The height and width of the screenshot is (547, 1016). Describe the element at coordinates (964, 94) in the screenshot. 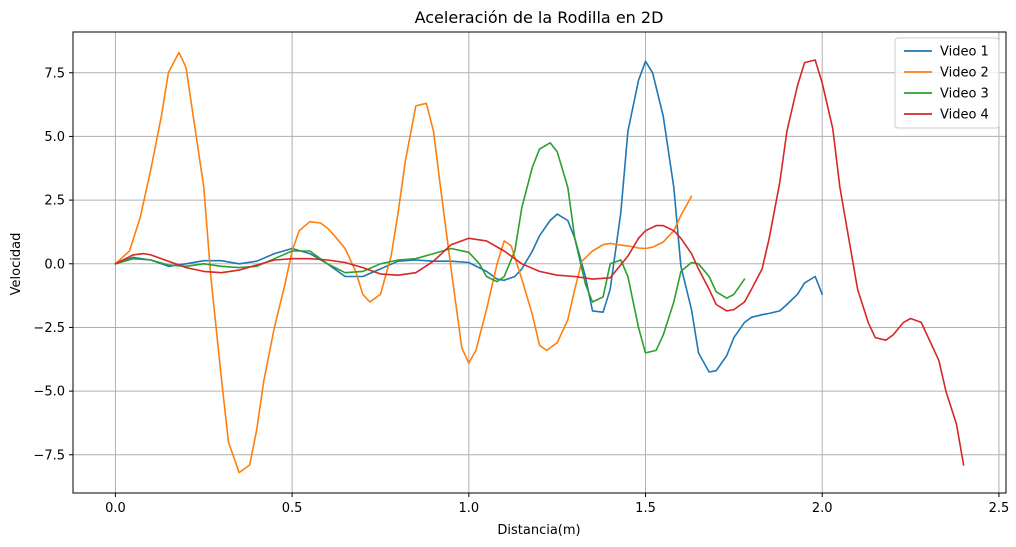

I see `legend-label: Video 3` at that location.